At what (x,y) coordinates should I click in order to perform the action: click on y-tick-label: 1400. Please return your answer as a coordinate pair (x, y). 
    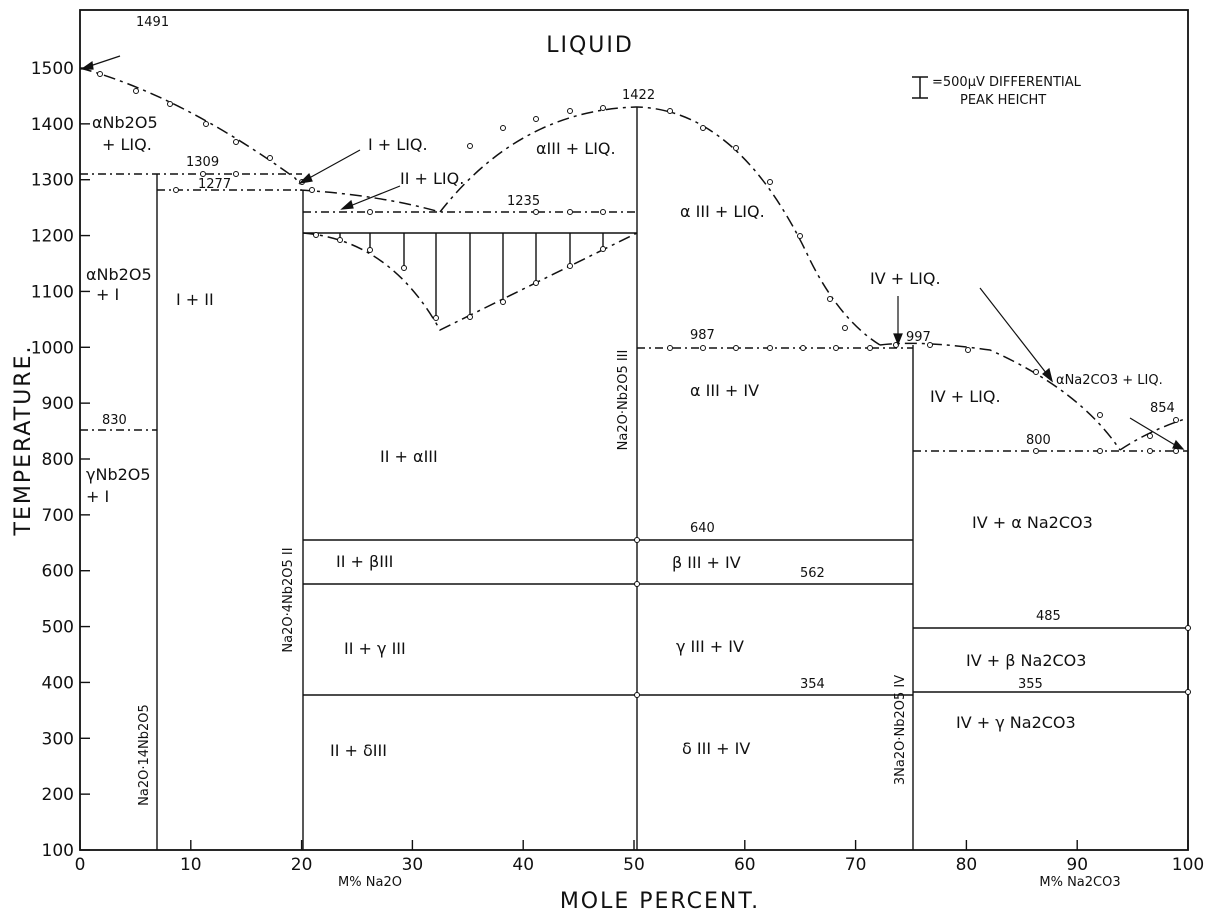
    Looking at the image, I should click on (52, 125).